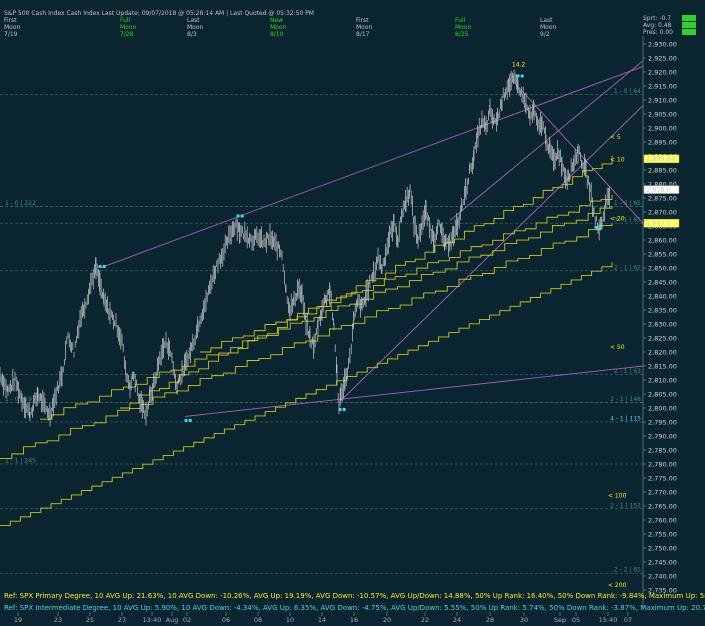 The image size is (705, 626). Describe the element at coordinates (662, 338) in the screenshot. I see `y-tick-label: 2,825.00` at that location.